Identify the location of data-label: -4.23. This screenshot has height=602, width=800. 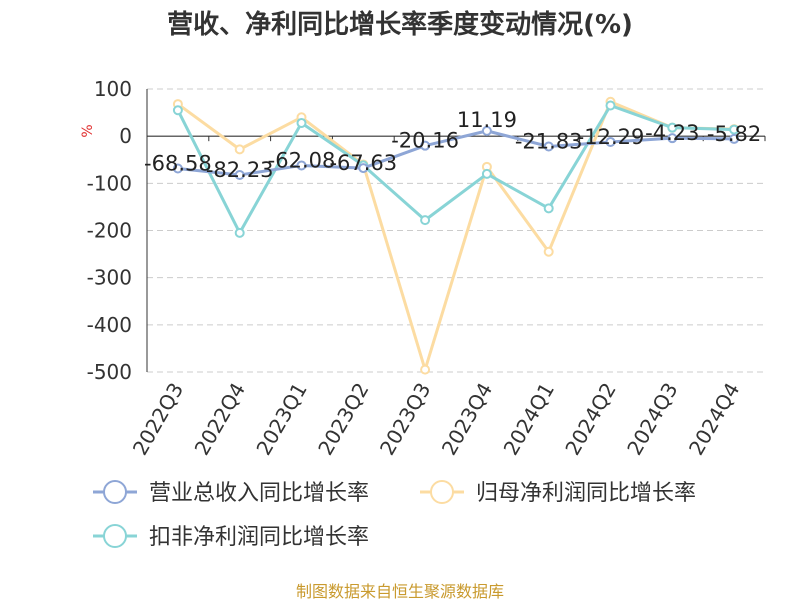
(672, 133).